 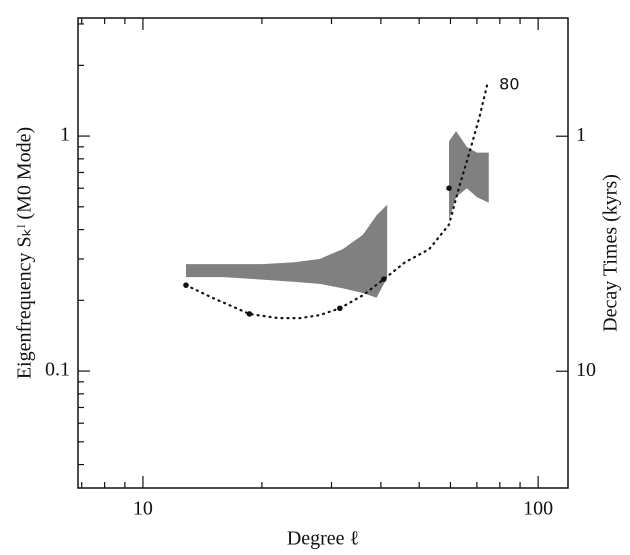 What do you see at coordinates (509, 83) in the screenshot?
I see `annotation: 80` at bounding box center [509, 83].